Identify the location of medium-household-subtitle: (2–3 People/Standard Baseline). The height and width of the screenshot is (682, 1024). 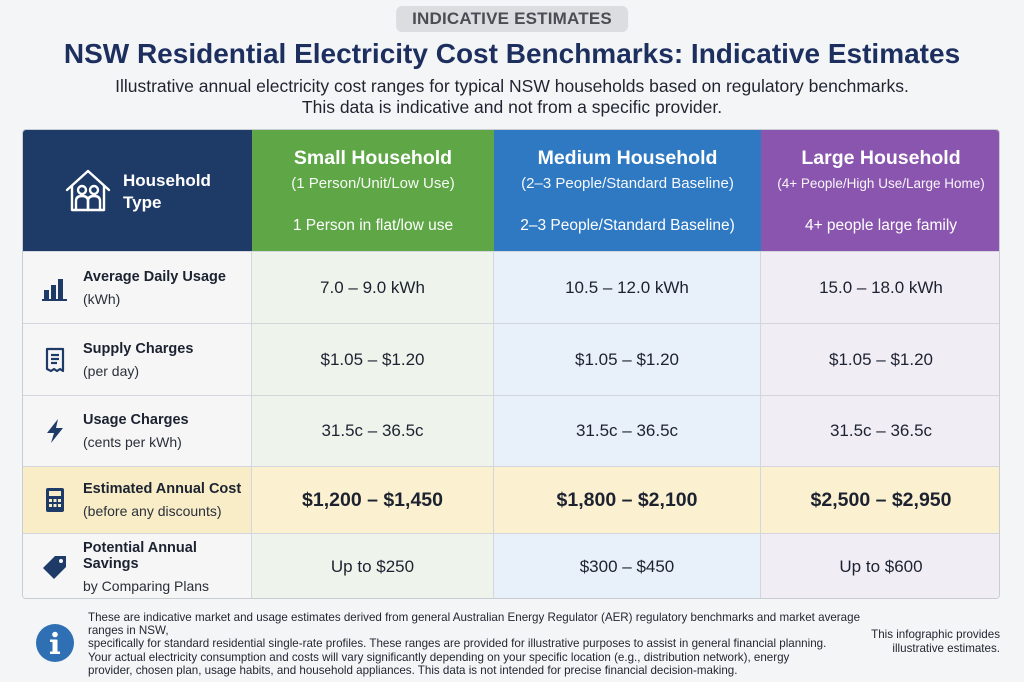
(627, 183).